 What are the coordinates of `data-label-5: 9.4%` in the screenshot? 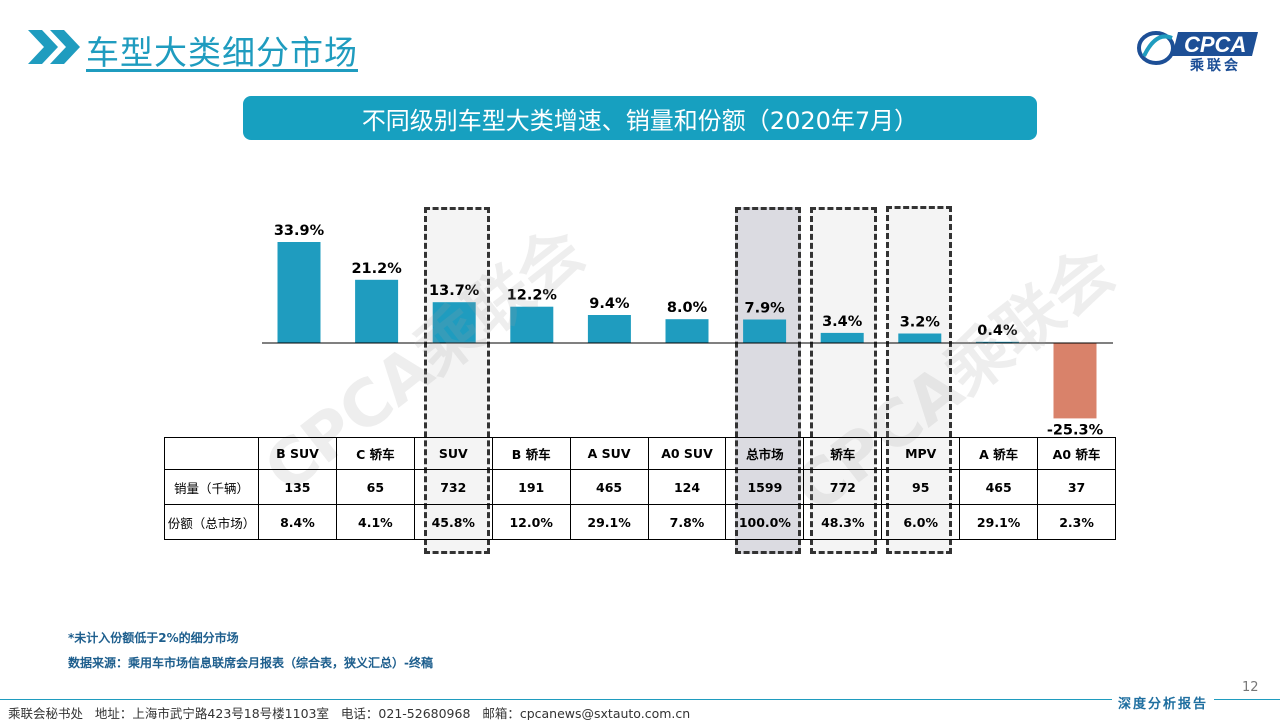 It's located at (609, 304).